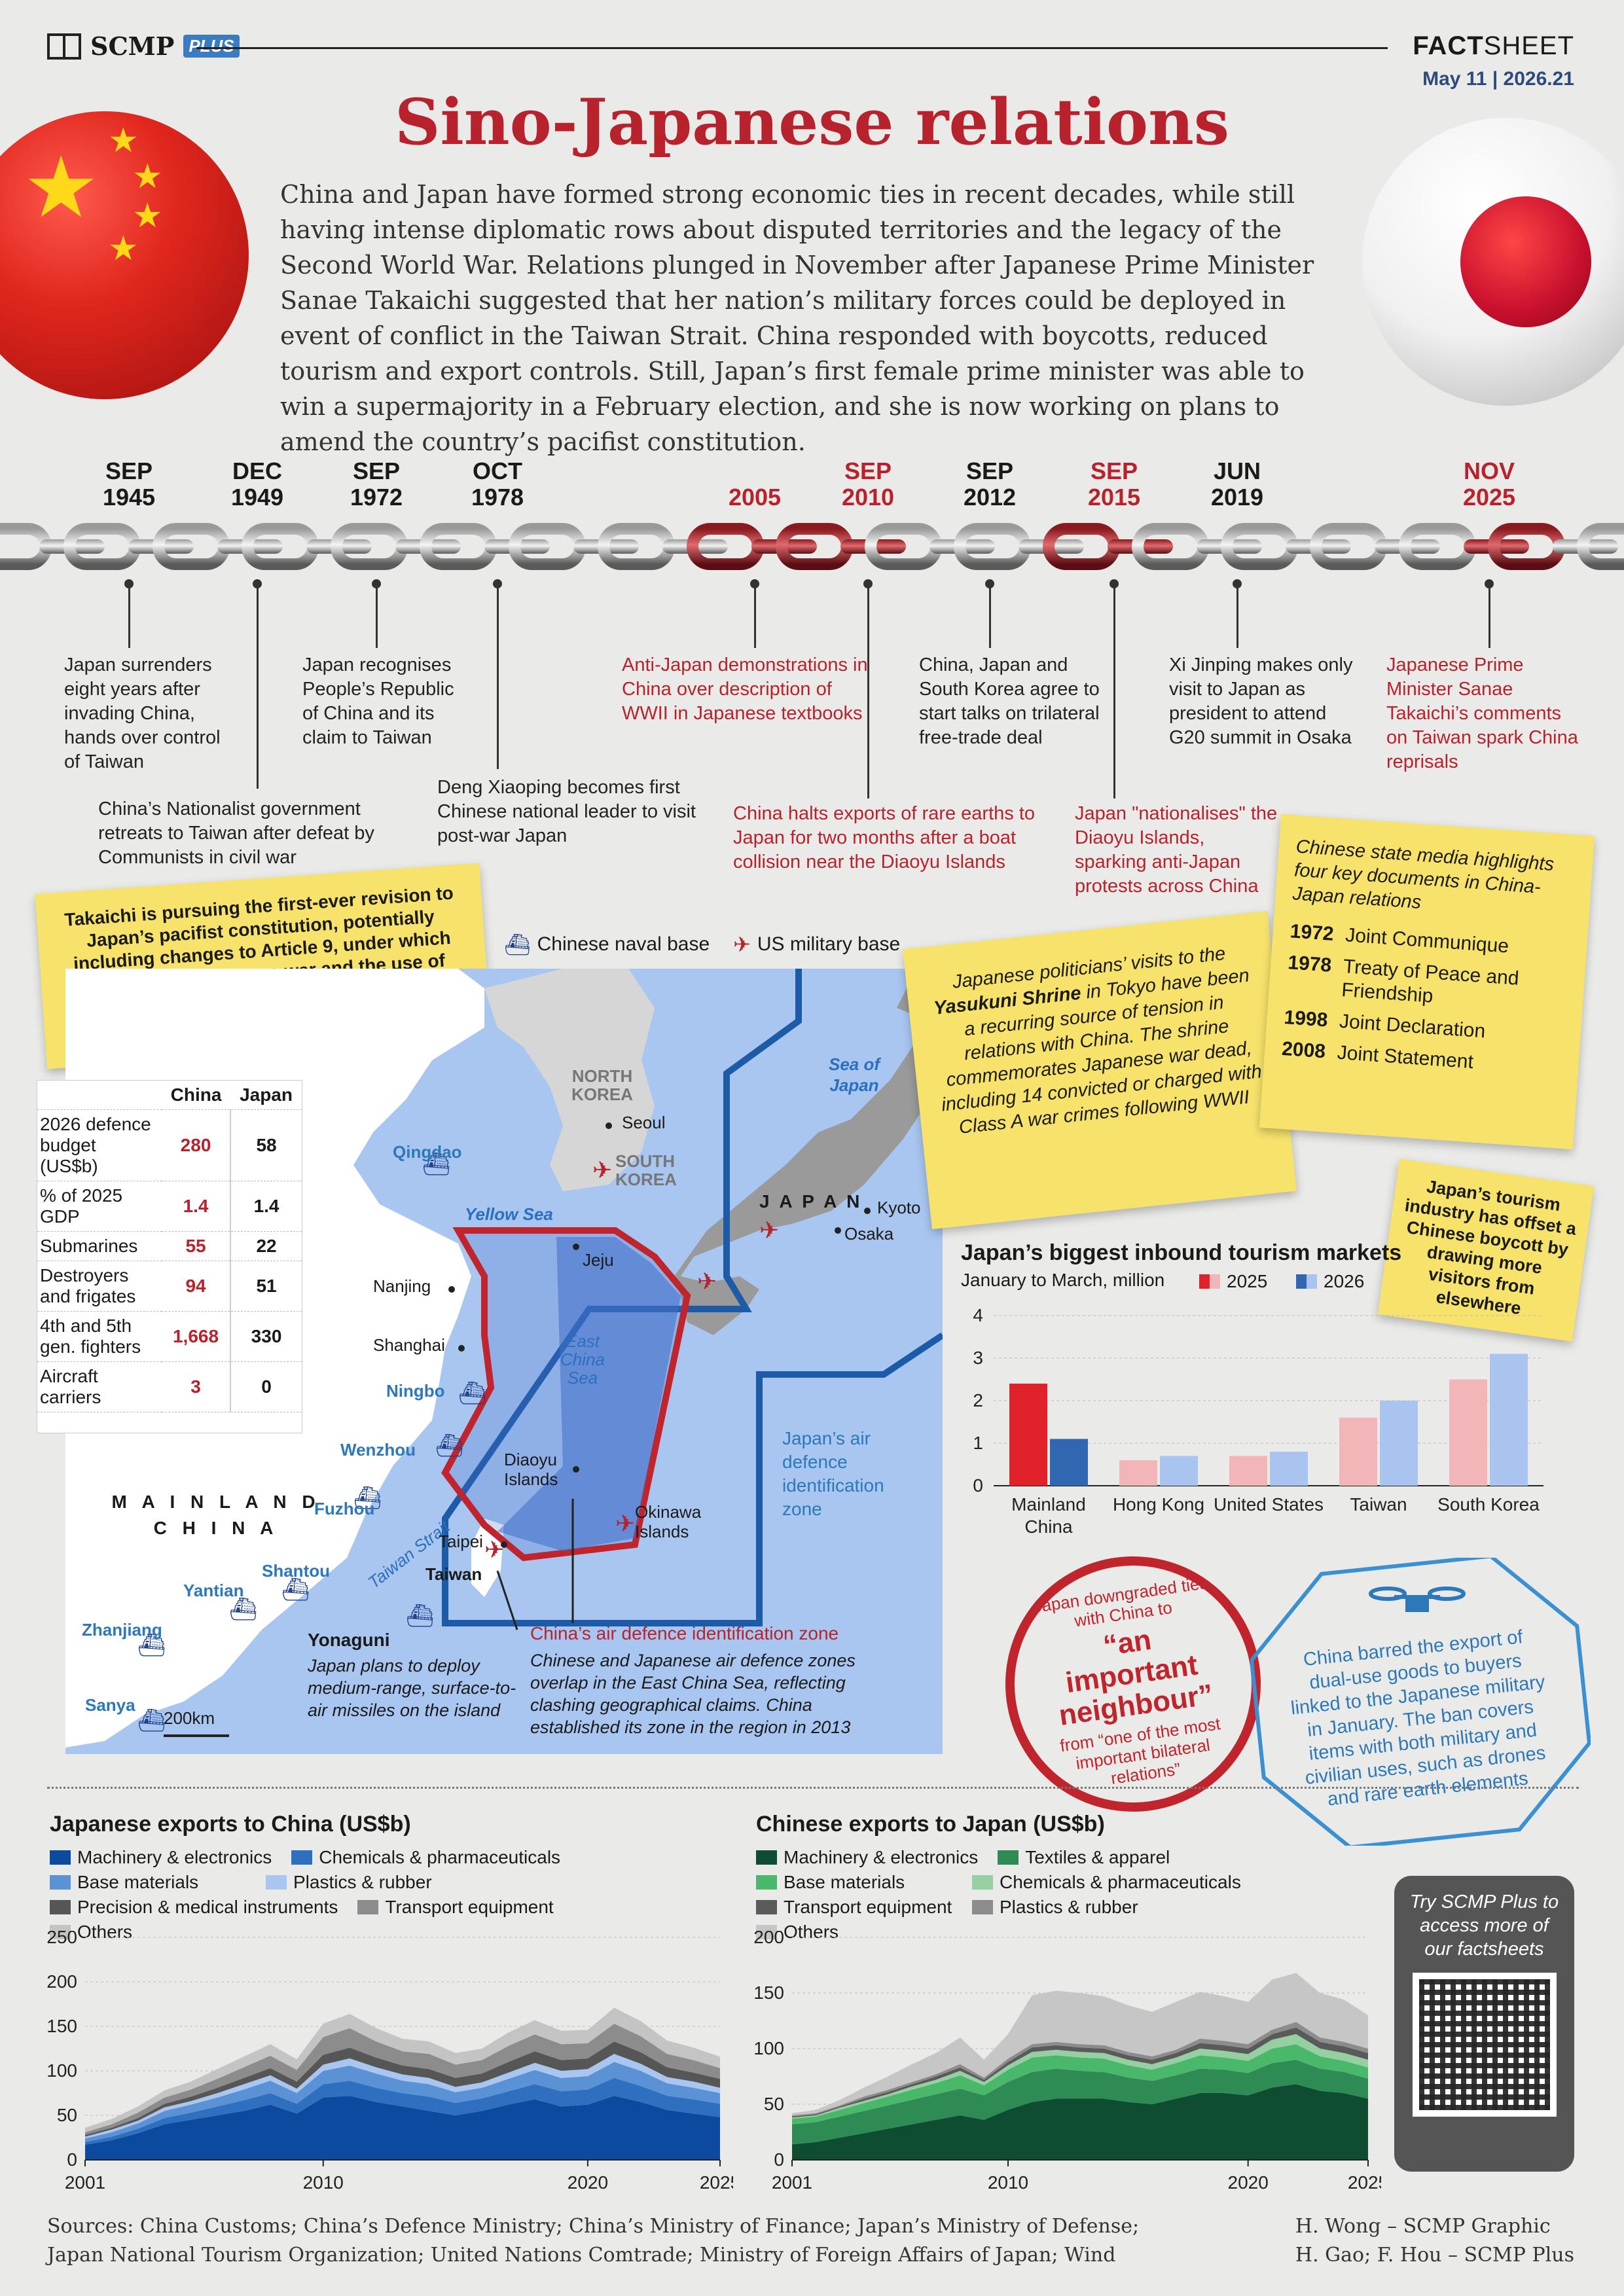 This screenshot has width=1624, height=2296. Describe the element at coordinates (196, 1095) in the screenshot. I see `head-china: China` at that location.